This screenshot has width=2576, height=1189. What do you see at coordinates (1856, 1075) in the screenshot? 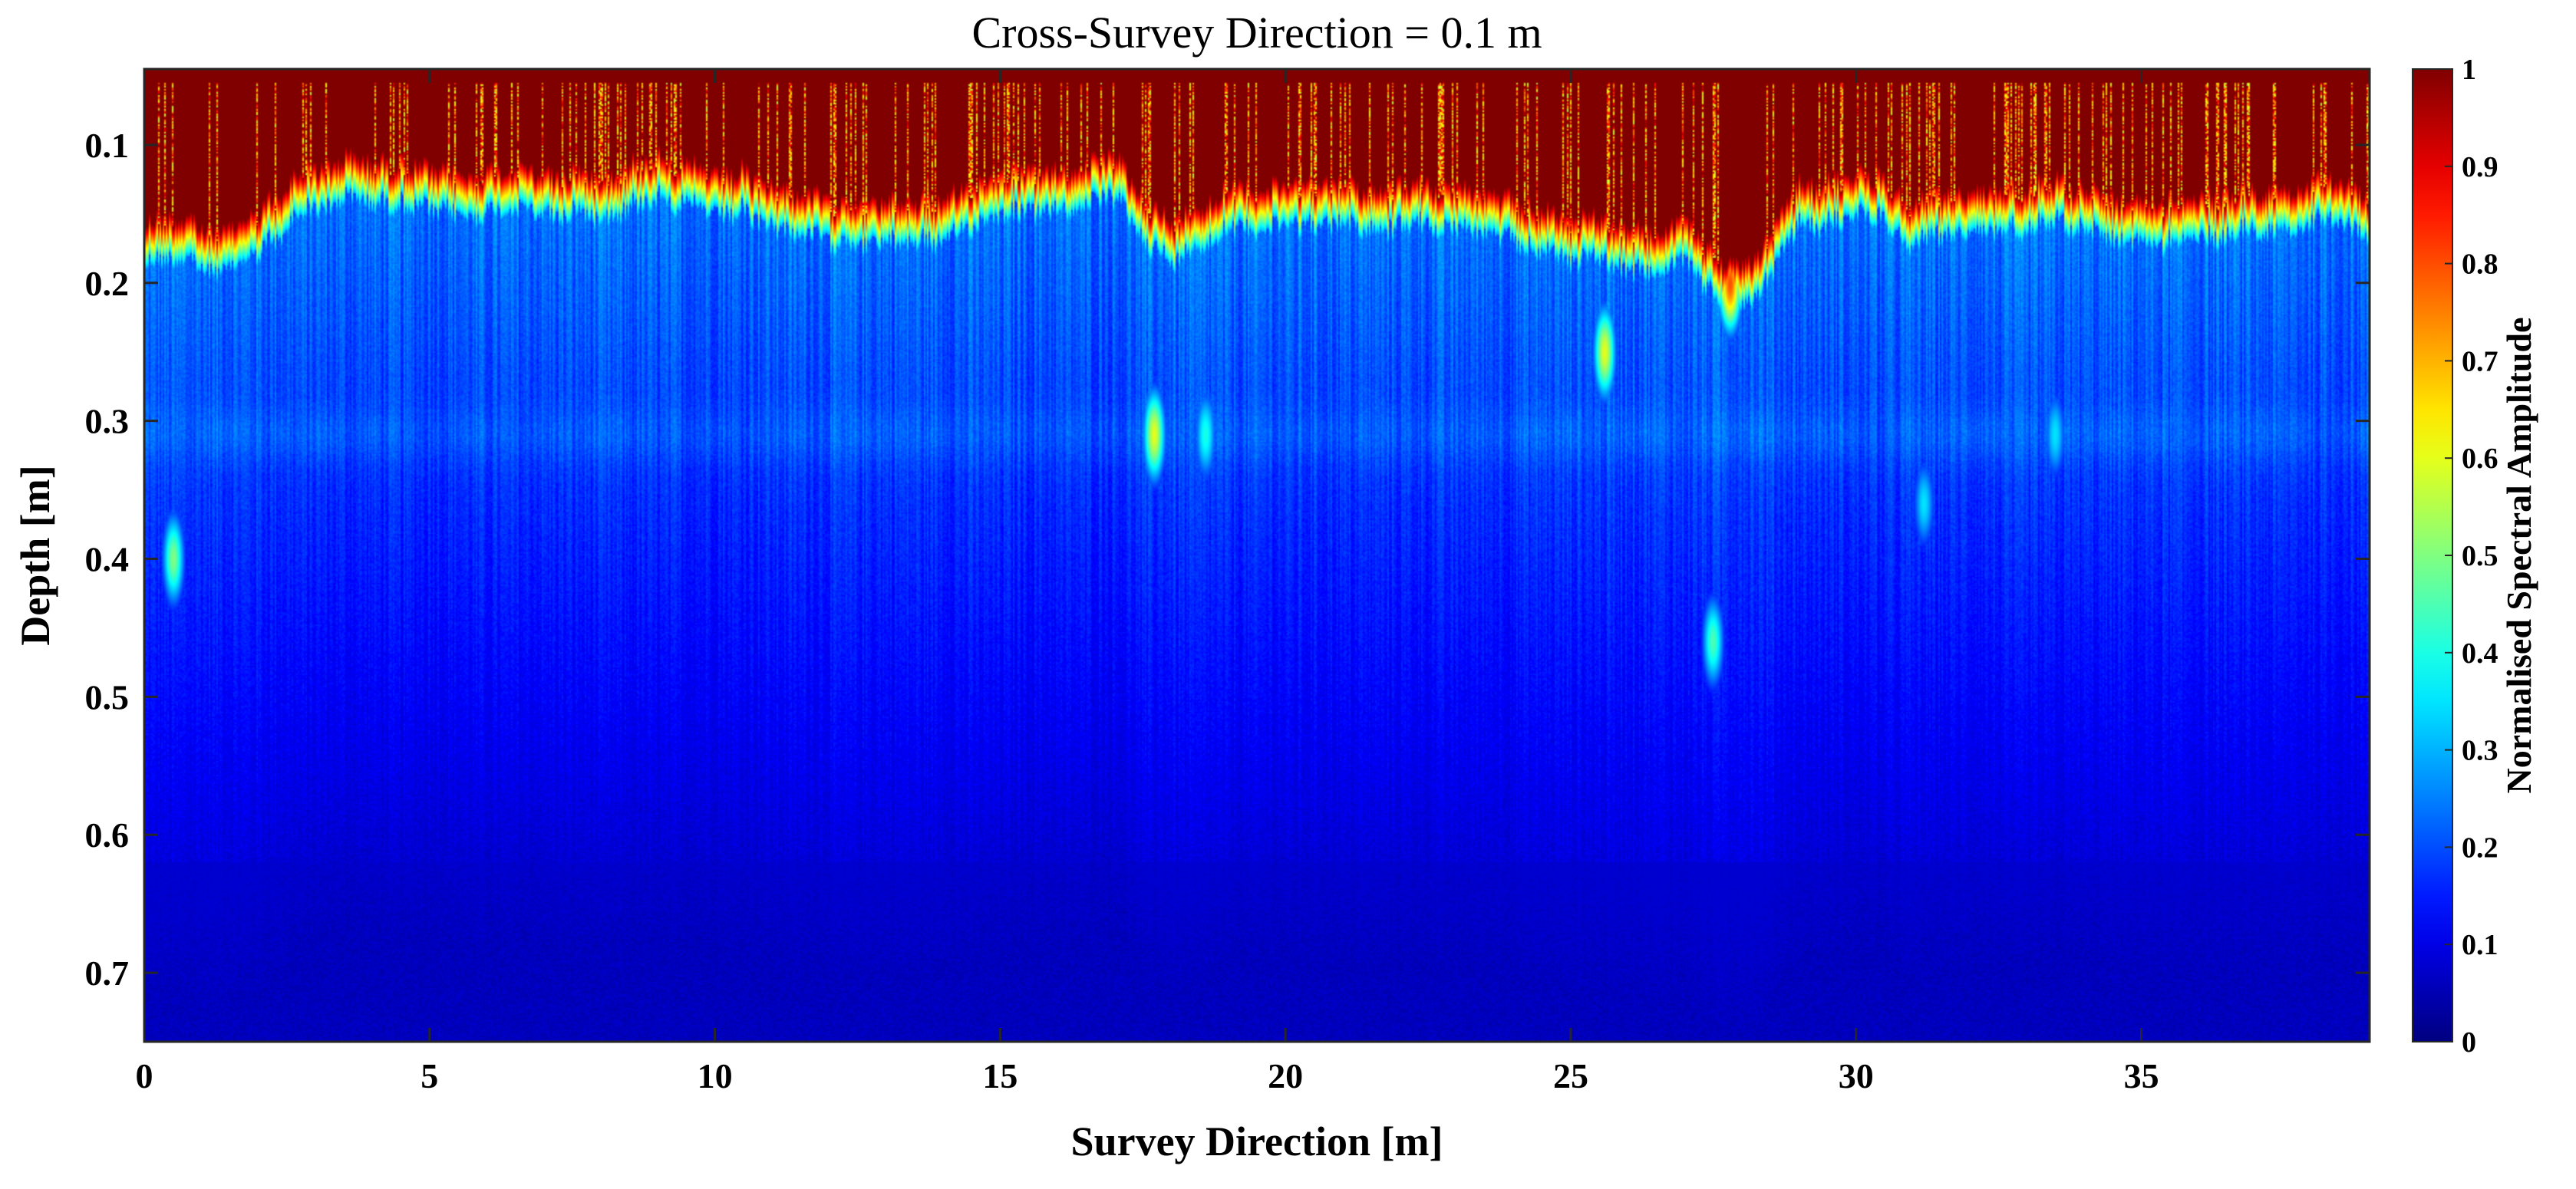
I see `x-tick-label: 30` at bounding box center [1856, 1075].